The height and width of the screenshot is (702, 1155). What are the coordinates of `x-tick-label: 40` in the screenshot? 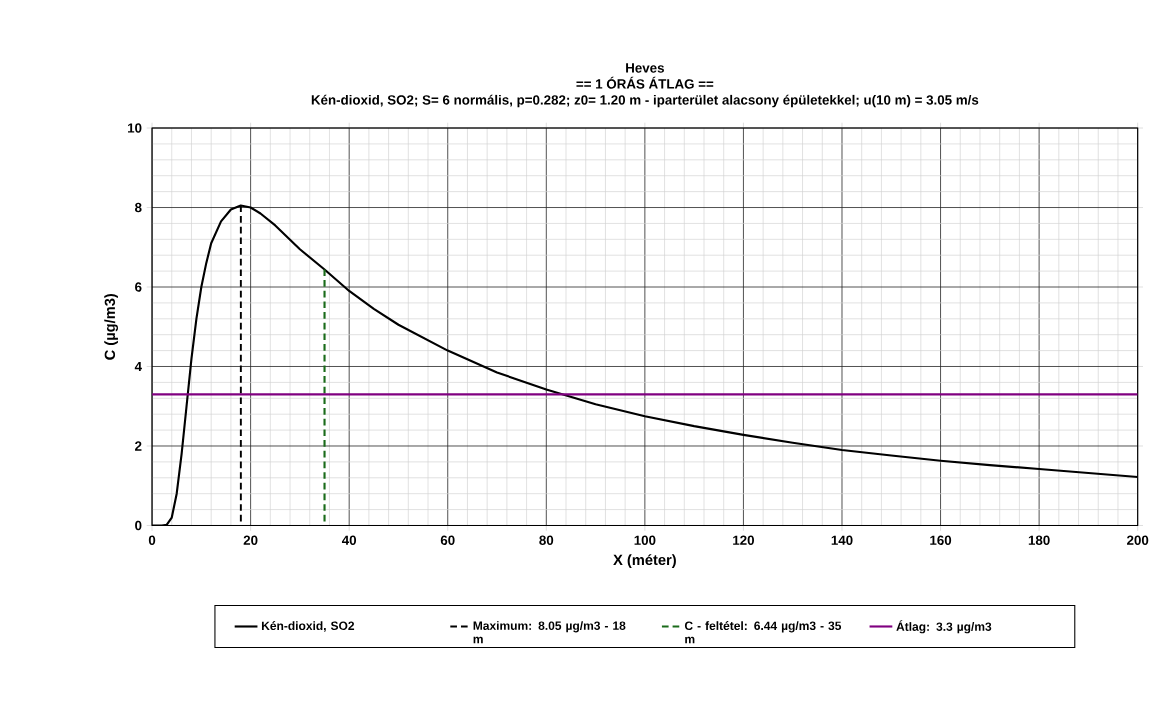 It's located at (349, 540).